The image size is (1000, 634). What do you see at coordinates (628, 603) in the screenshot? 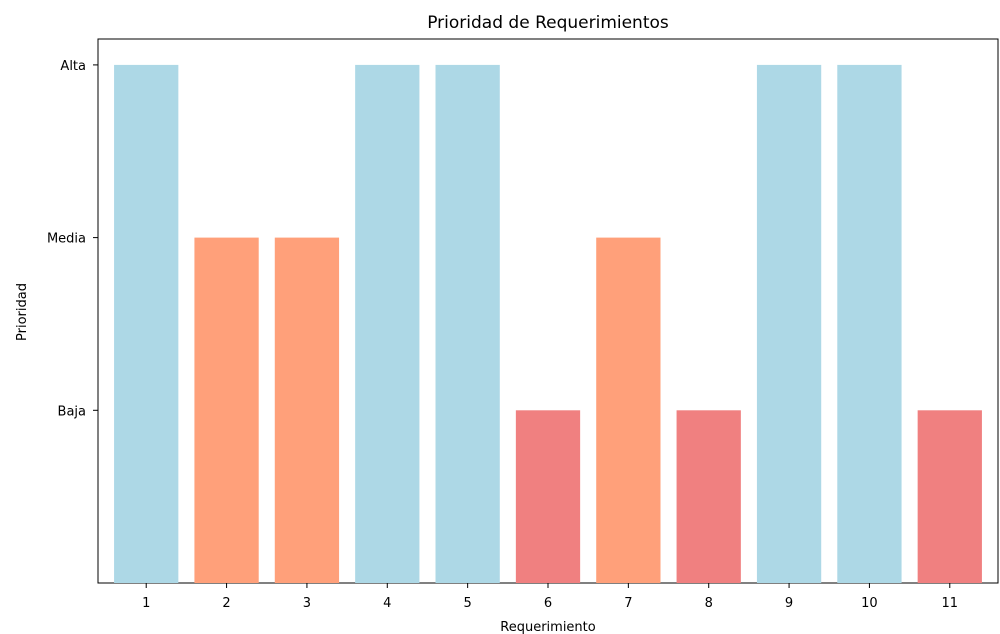
I see `x-tick-label-7: 7` at bounding box center [628, 603].